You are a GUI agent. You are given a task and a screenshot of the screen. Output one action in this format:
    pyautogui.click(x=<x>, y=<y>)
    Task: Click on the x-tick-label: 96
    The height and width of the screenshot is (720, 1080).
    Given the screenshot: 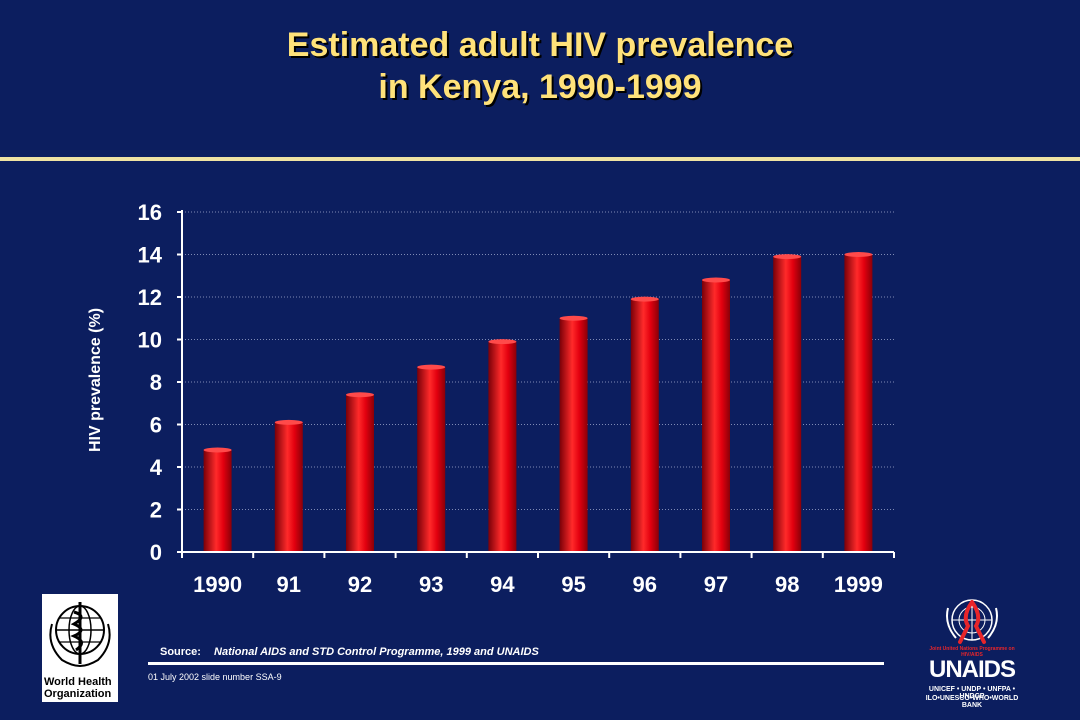 What is the action you would take?
    pyautogui.click(x=645, y=584)
    